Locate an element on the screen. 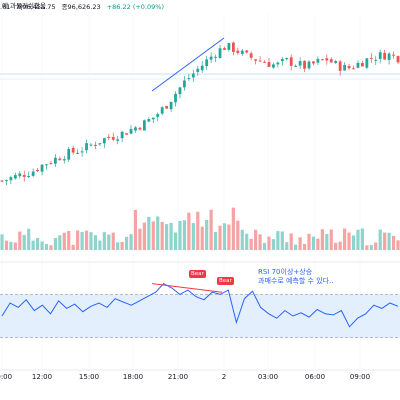 The height and width of the screenshot is (400, 400). rsi-annotation: RSI 70이상+상승 과매수로 예측할 수 있다.. is located at coordinates (296, 277).